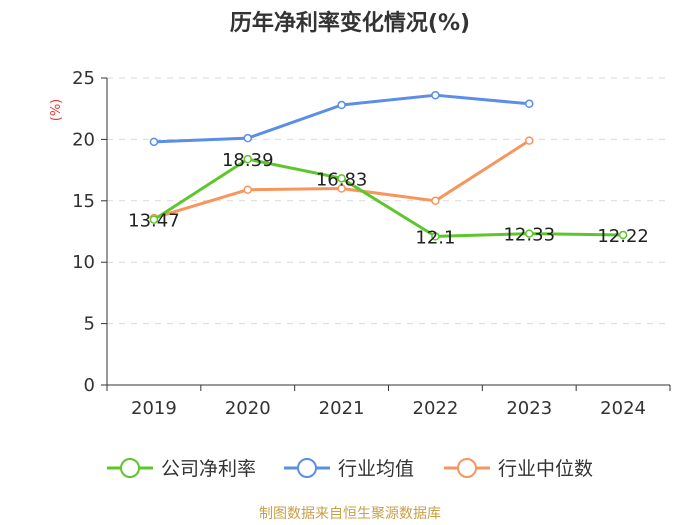 The height and width of the screenshot is (525, 700). I want to click on source-note: 制图数据来自恒生聚源数据库, so click(350, 514).